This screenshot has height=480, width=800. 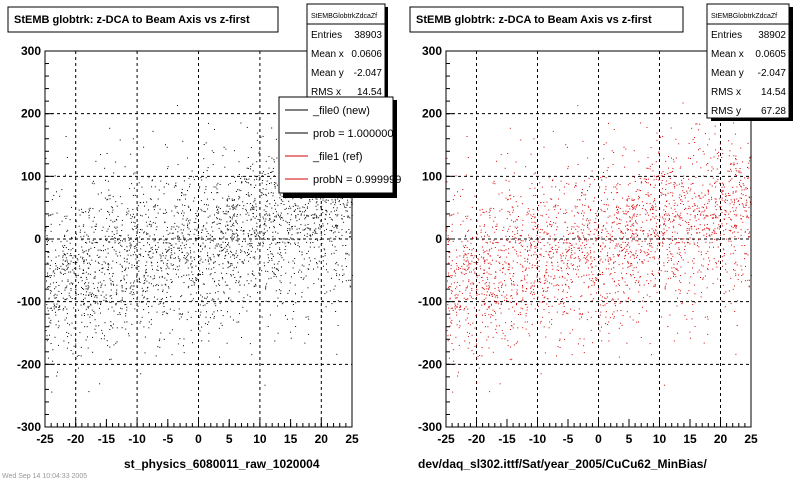 What do you see at coordinates (137, 439) in the screenshot?
I see `x-tick-label: -10` at bounding box center [137, 439].